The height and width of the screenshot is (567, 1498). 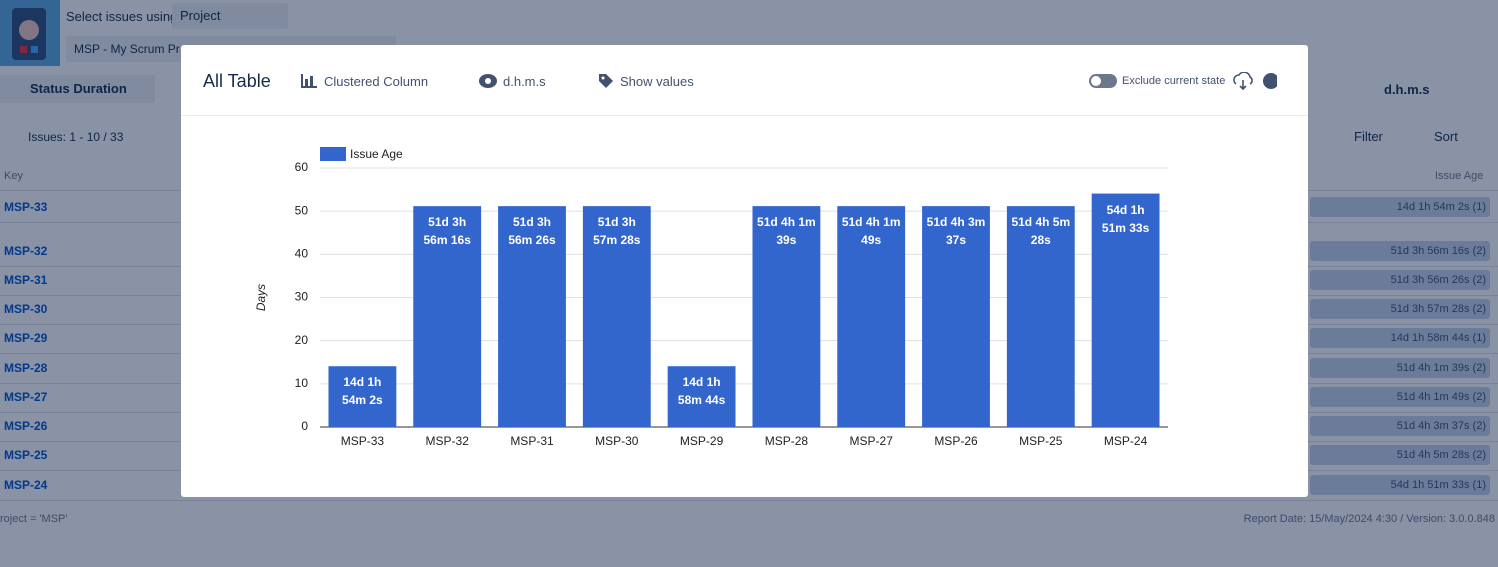 I want to click on show-values-dropdown: Show values, so click(x=657, y=81).